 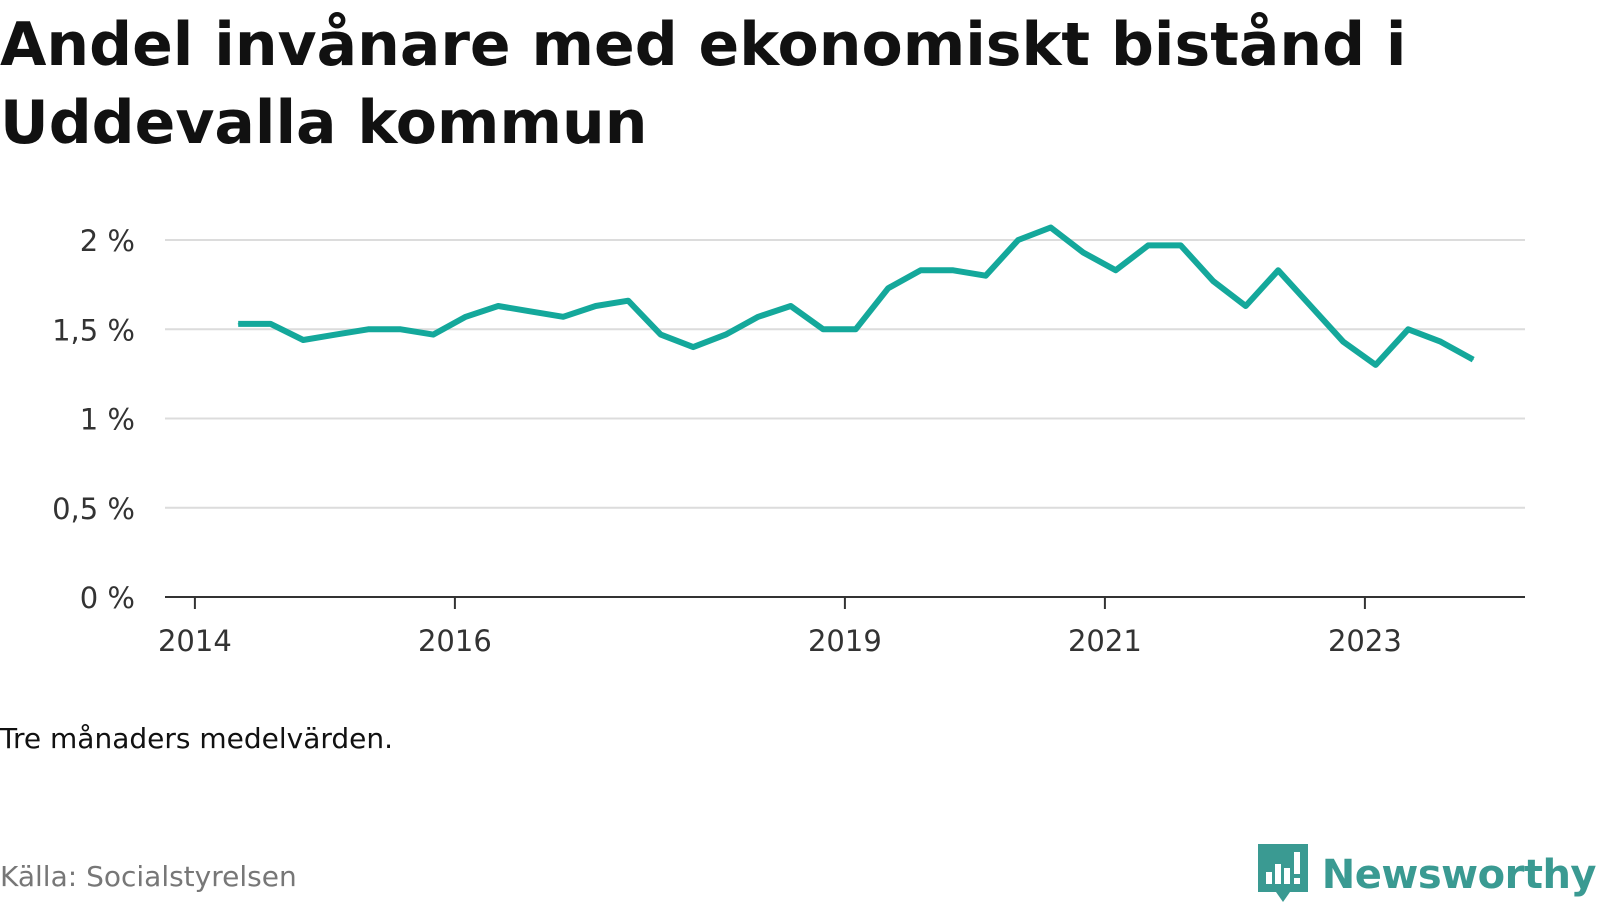 I want to click on brand-logo: Newsworthy, so click(x=1426, y=875).